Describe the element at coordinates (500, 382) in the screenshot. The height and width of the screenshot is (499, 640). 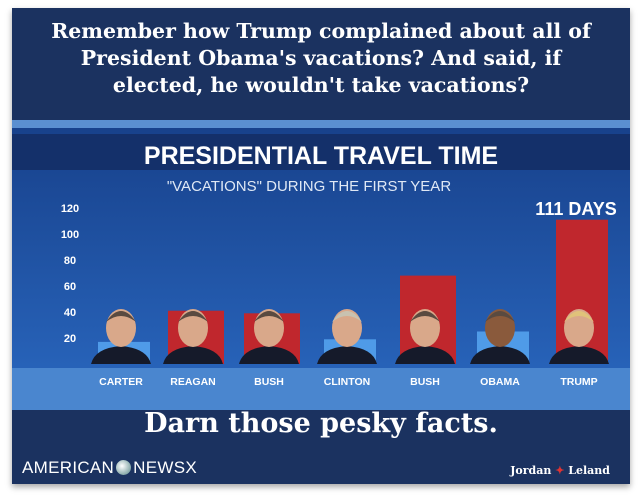
I see `x-tick-label: OBAMA` at that location.